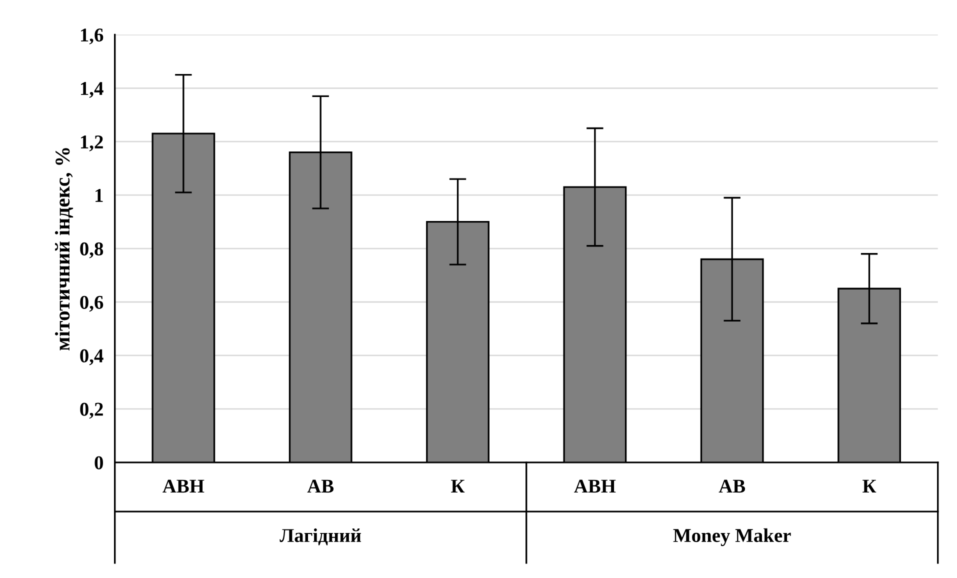  Describe the element at coordinates (92, 357) in the screenshot. I see `y-tick-label: 0,4` at that location.